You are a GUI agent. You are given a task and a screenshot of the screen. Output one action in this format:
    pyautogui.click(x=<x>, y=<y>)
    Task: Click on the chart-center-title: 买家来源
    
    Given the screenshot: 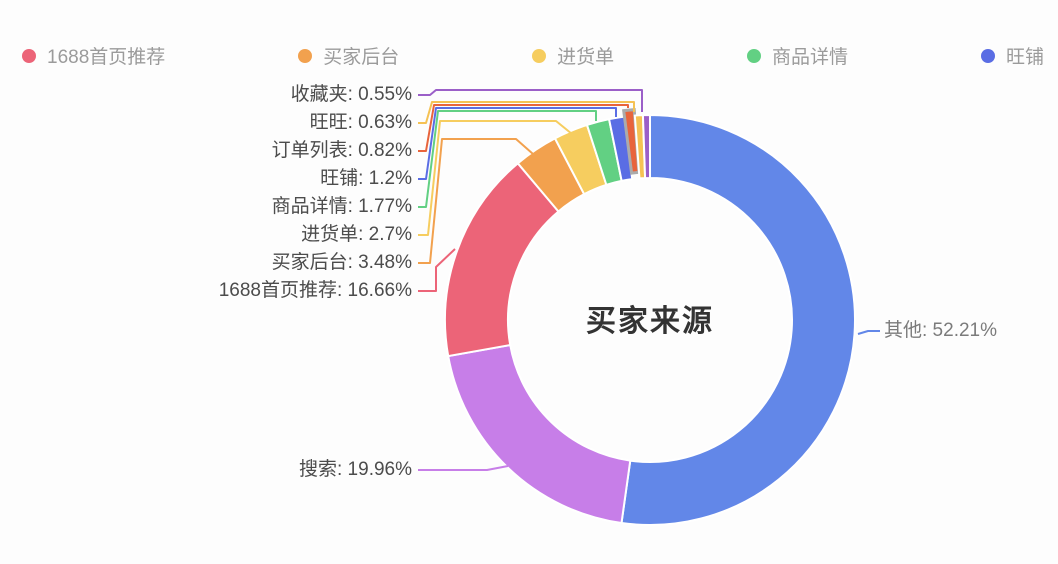 What is the action you would take?
    pyautogui.click(x=650, y=321)
    